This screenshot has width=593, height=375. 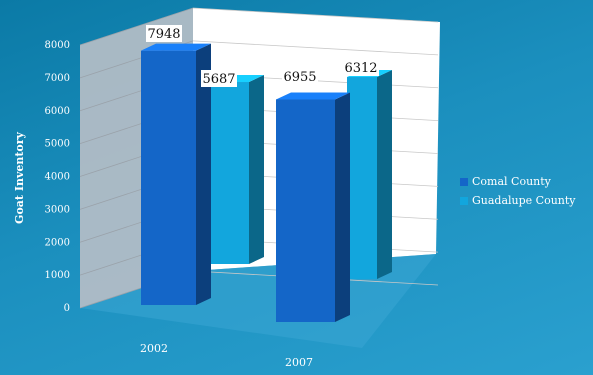 What do you see at coordinates (226, 355) in the screenshot?
I see `x-axis-categories: 2002 2007` at bounding box center [226, 355].